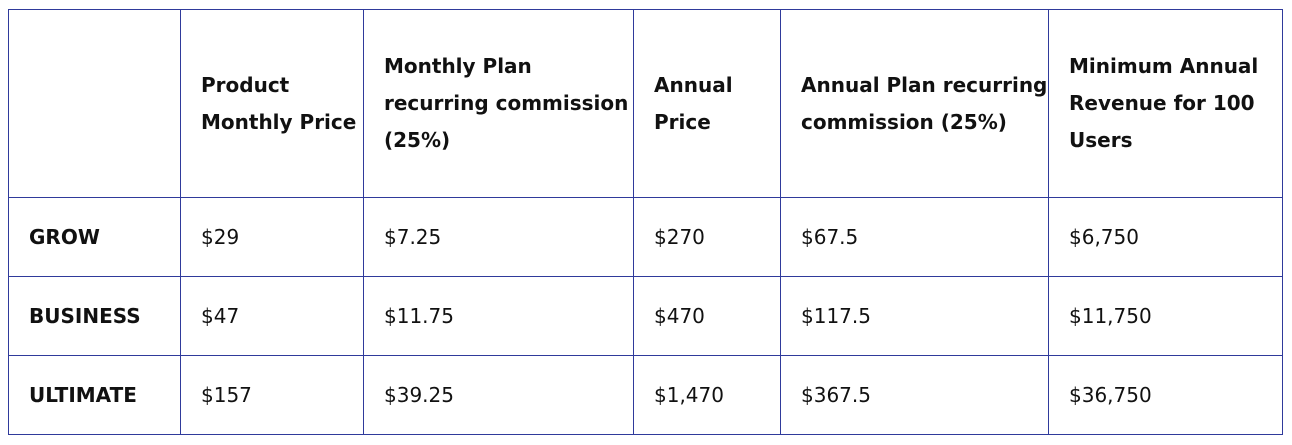  What do you see at coordinates (707, 316) in the screenshot?
I see `annual-price-cell: $470` at bounding box center [707, 316].